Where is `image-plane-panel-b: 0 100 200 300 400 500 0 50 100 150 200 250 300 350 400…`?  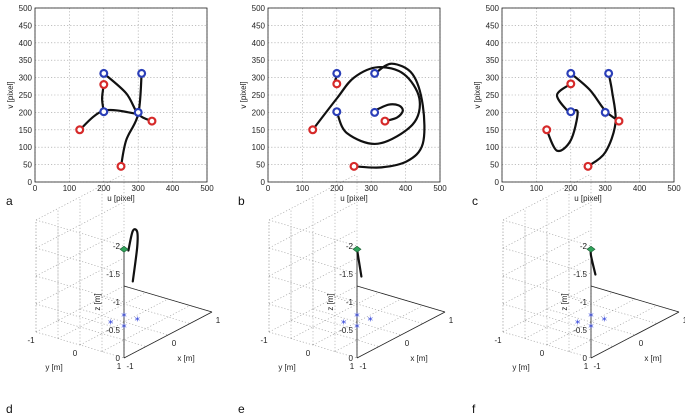
image-plane-panel-b: 0 100 200 300 400 500 0 50 100 150 200 250 300 350 400… is located at coordinates (342, 106).